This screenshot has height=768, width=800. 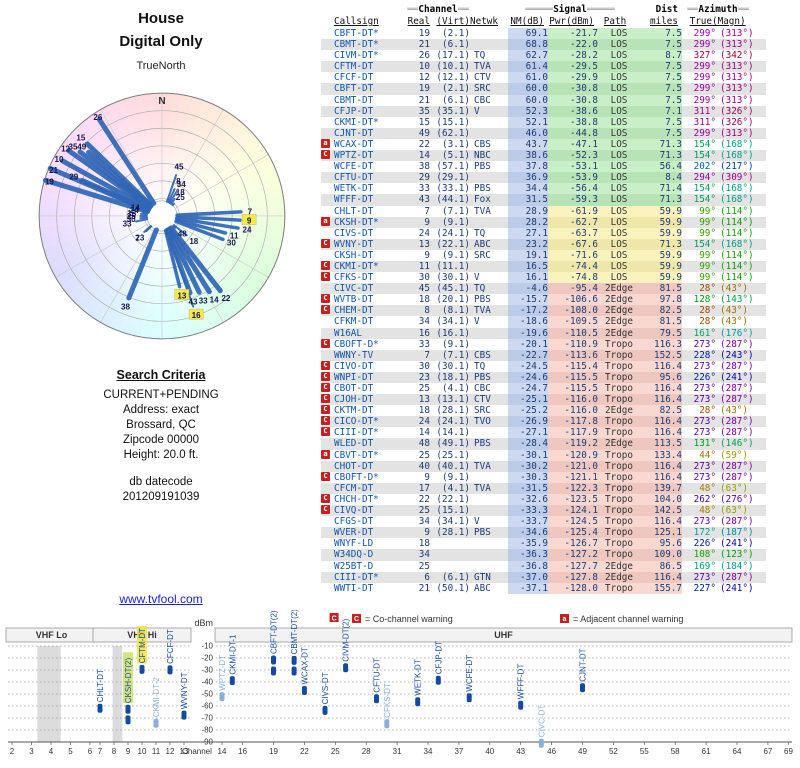 What do you see at coordinates (370, 588) in the screenshot?
I see `callsign-link: WWTI-DT` at bounding box center [370, 588].